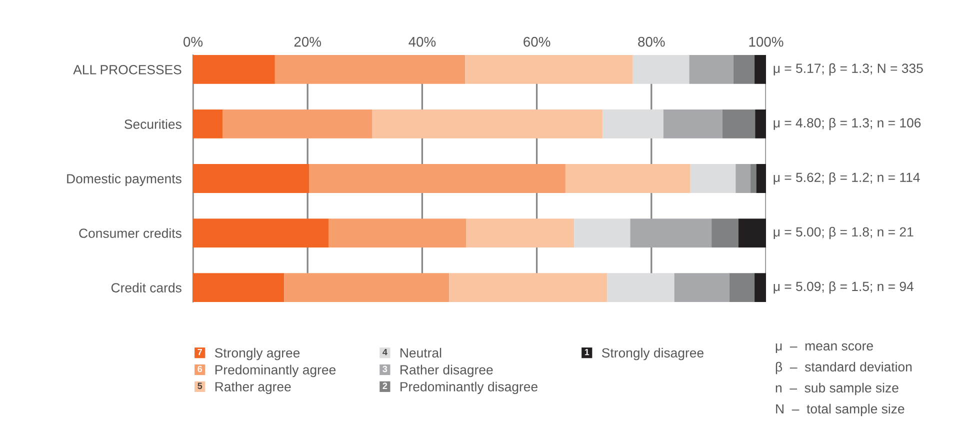 This screenshot has width=968, height=437. What do you see at coordinates (844, 233) in the screenshot?
I see `text: μ = 5.00; β = 1.8; n = 21` at bounding box center [844, 233].